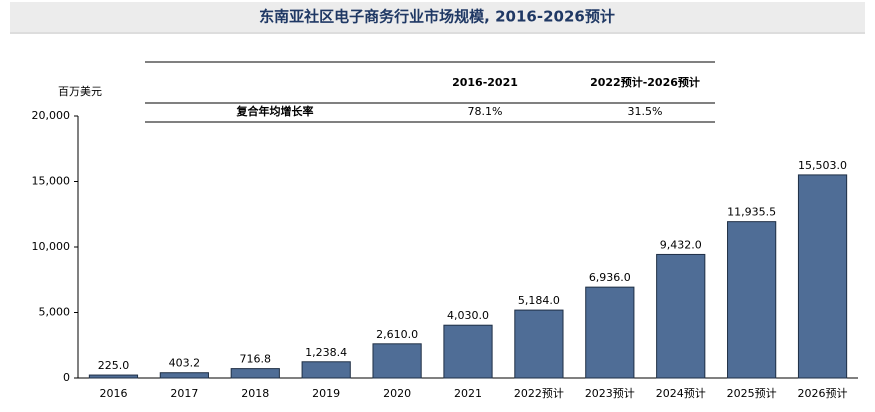  What do you see at coordinates (751, 212) in the screenshot?
I see `value-label: 11,935.5` at bounding box center [751, 212].